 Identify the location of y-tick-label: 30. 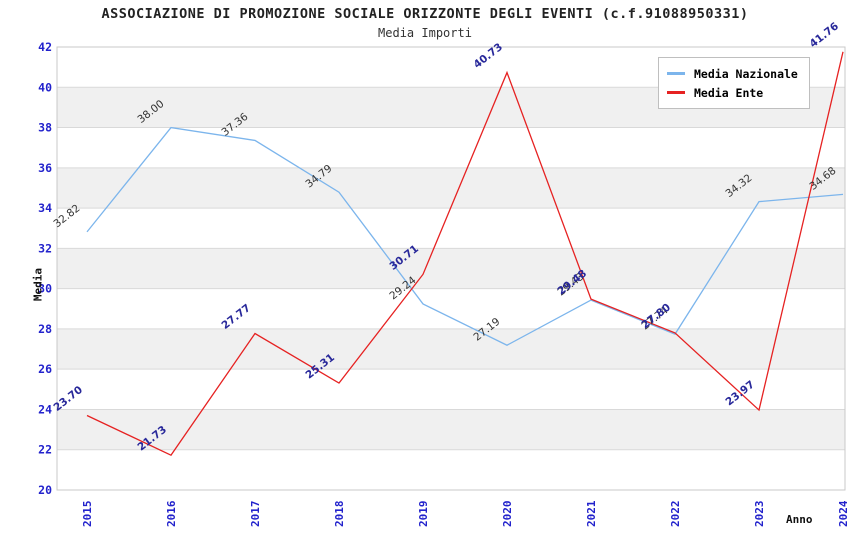
(45, 289).